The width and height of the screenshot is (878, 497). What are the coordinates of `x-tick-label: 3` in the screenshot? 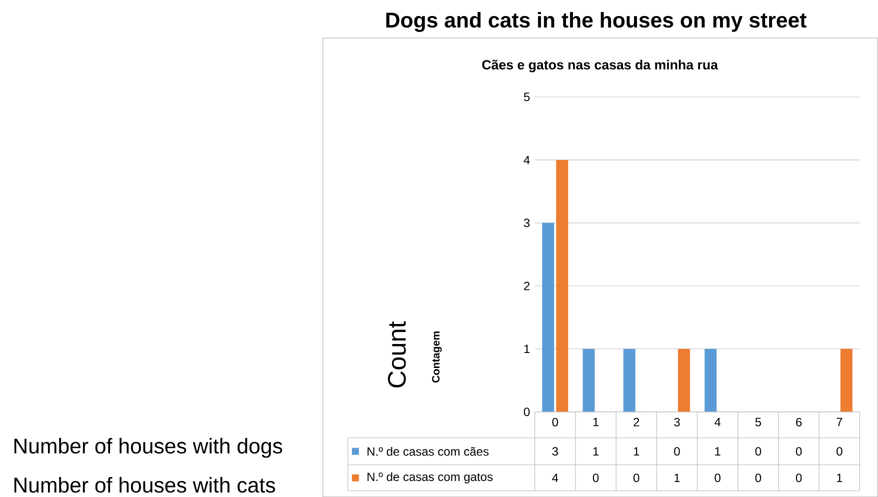 It's located at (677, 422).